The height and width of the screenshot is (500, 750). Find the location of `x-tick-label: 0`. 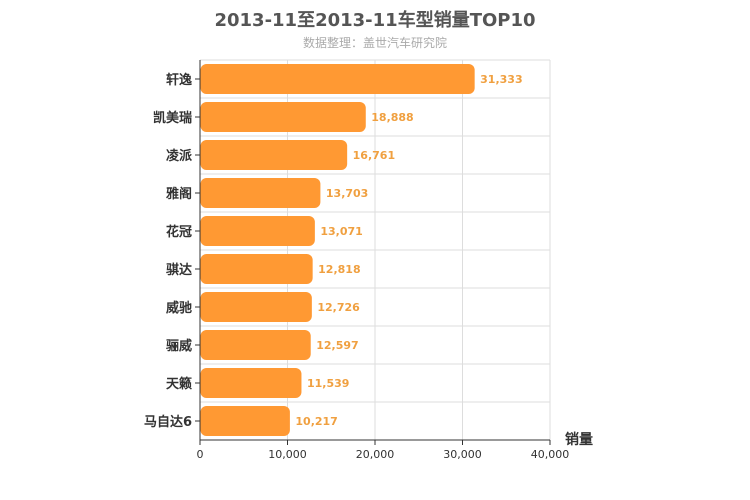

x-tick-label: 0 is located at coordinates (200, 454).